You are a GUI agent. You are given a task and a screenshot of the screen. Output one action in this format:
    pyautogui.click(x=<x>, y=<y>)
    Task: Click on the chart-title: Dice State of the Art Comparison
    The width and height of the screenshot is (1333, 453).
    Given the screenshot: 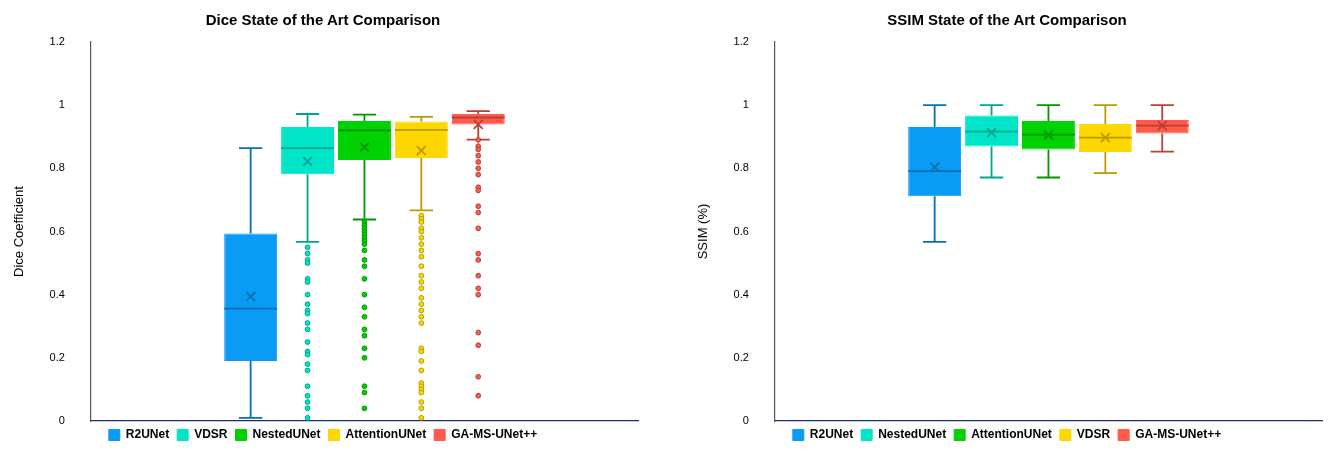 What is the action you would take?
    pyautogui.click(x=323, y=20)
    